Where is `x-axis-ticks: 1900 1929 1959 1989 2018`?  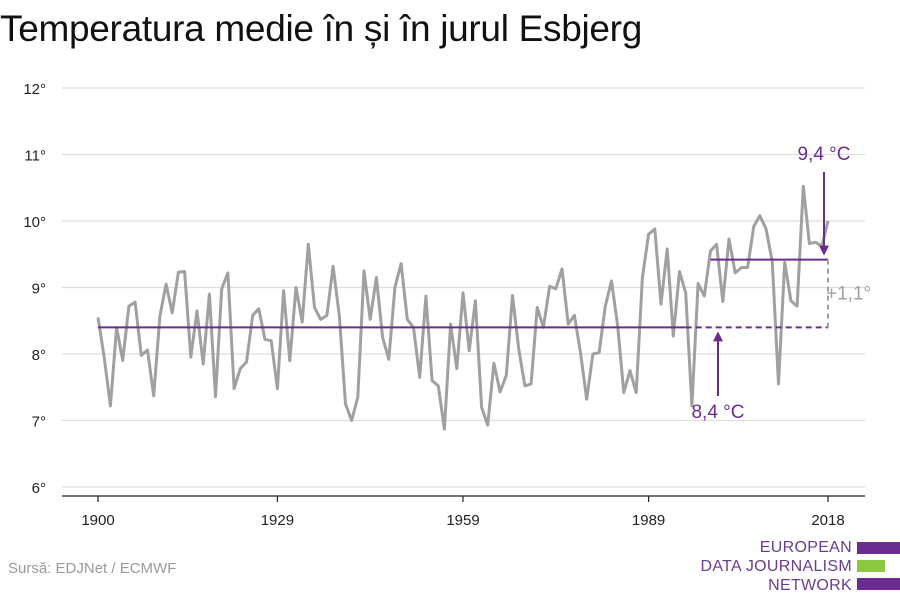
x-axis-ticks: 1900 1929 1959 1989 2018 is located at coordinates (463, 512).